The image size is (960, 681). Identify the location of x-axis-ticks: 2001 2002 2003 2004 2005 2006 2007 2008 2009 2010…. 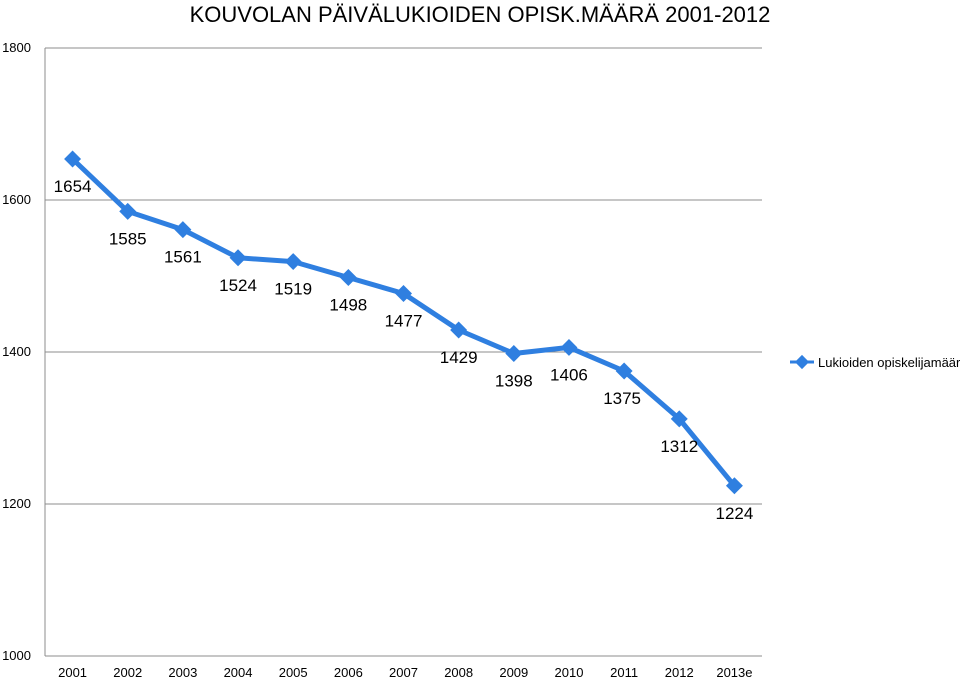
(405, 672).